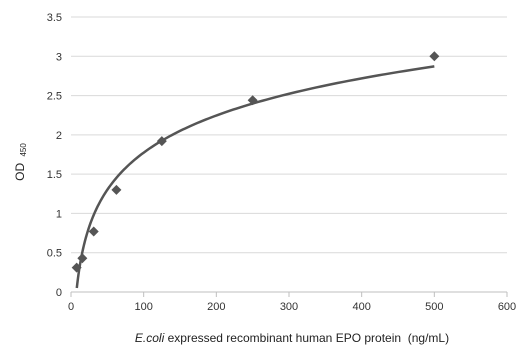 This screenshot has height=349, width=517. I want to click on x-tick-label: 100, so click(143, 307).